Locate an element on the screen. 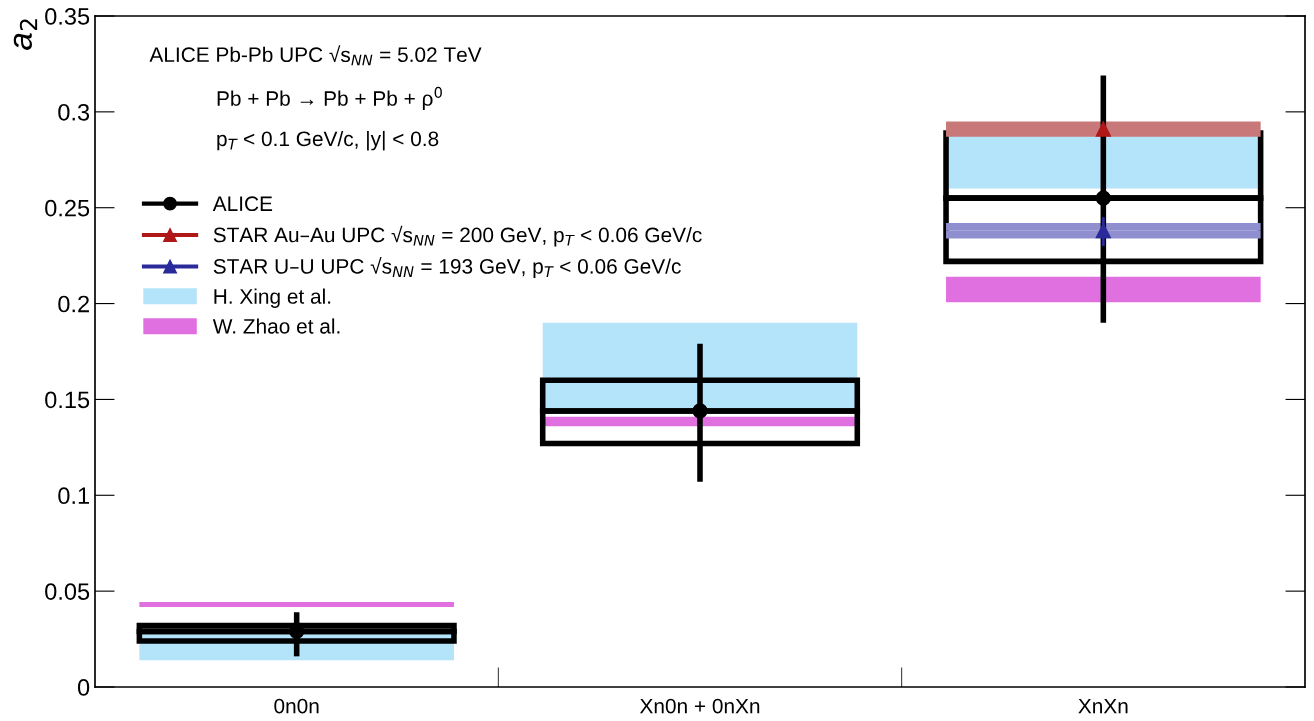  legend-label: STAR U–U UPC √s$_{NN}$ = 193 GeV, p$_{T}$ < 0.06 GeV/c is located at coordinates (447, 267).